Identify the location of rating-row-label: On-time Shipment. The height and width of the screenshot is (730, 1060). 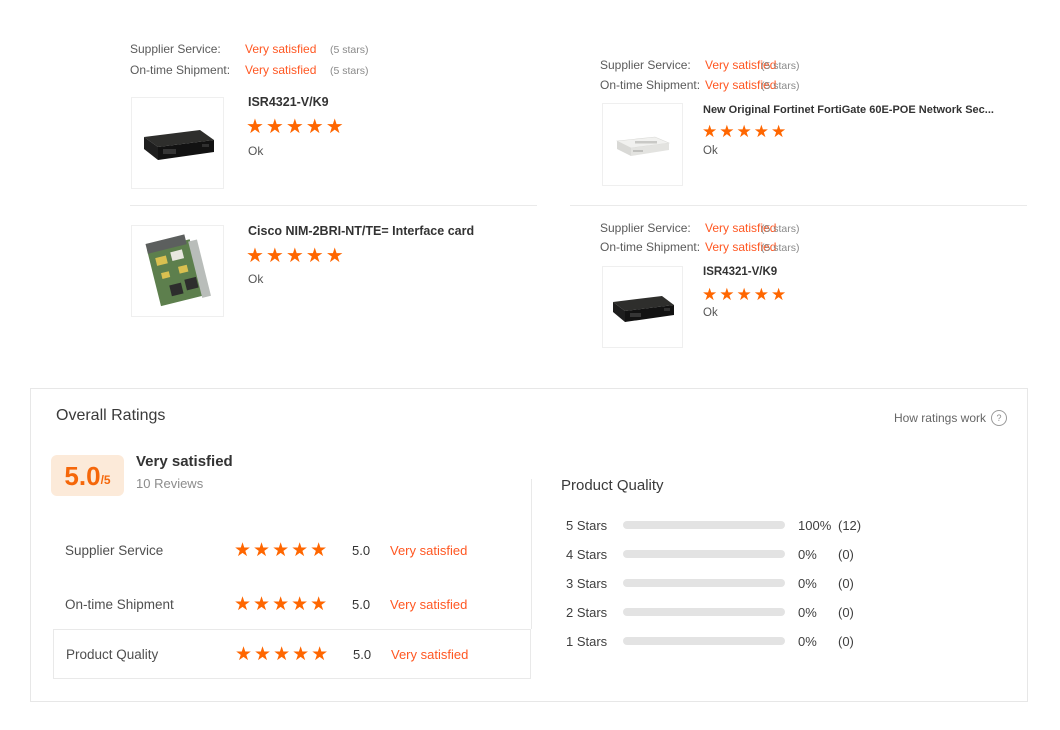
(119, 604).